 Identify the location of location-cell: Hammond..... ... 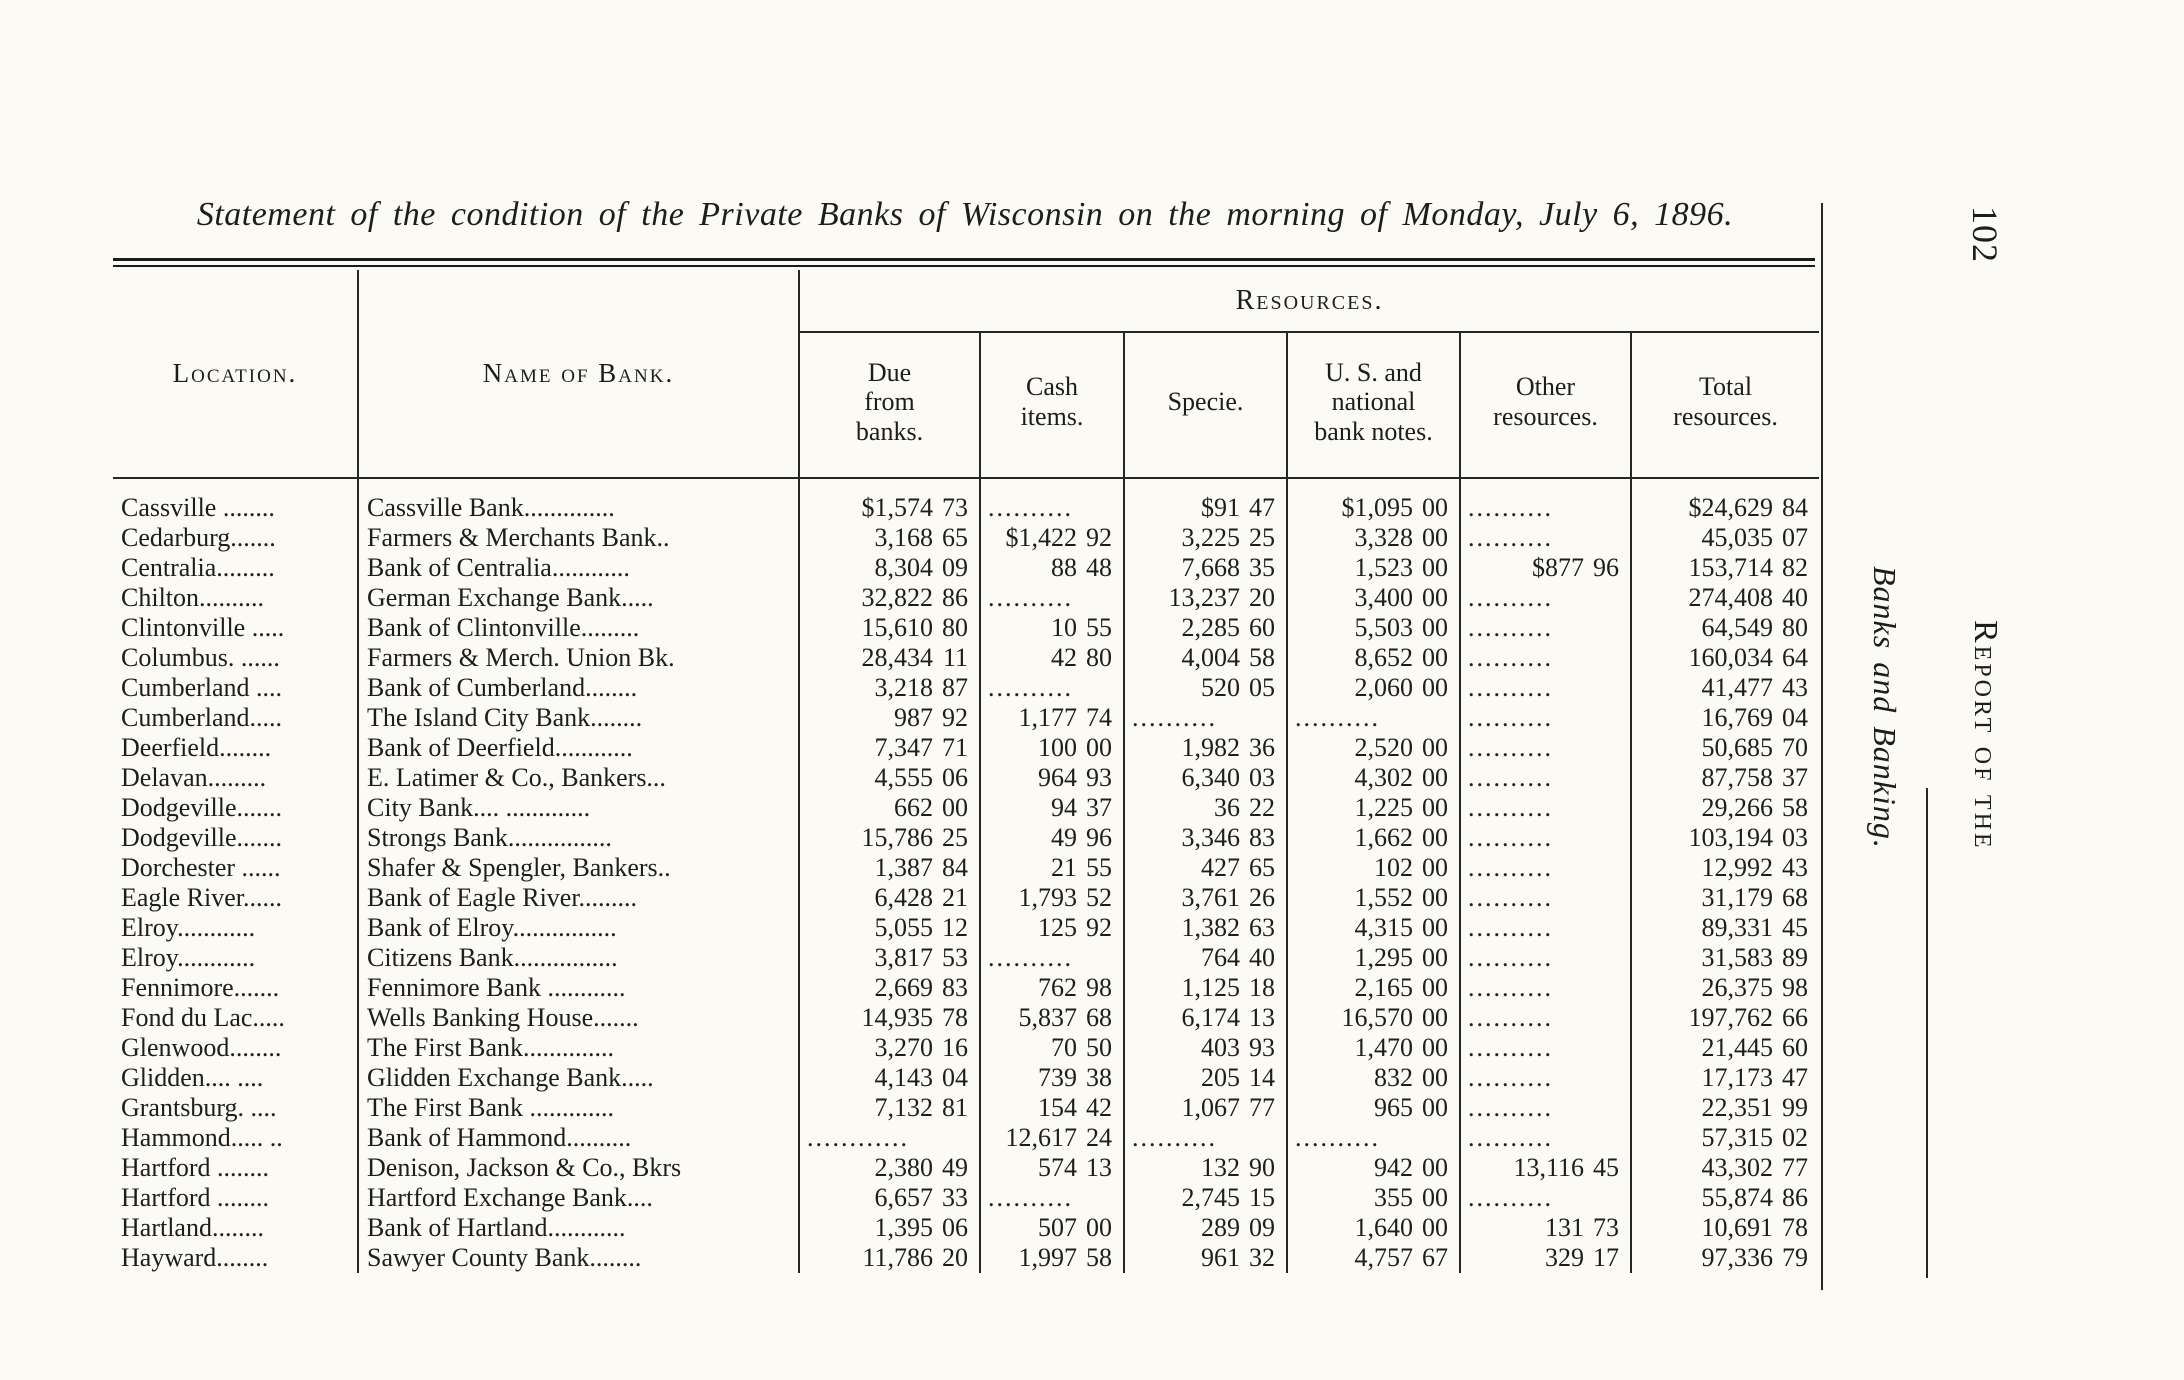
(202, 1137).